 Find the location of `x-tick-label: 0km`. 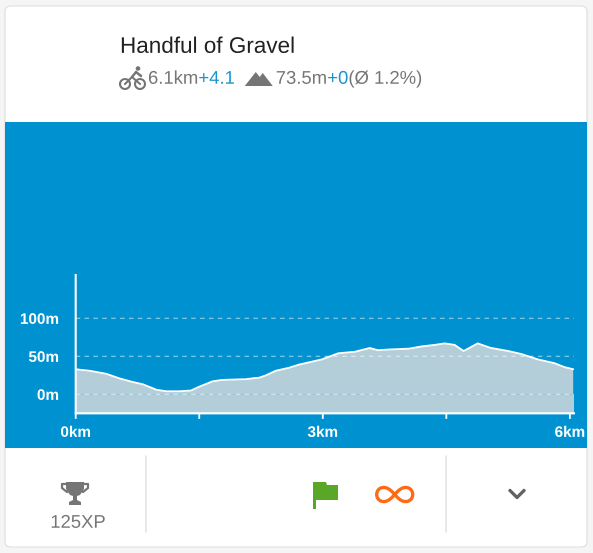

x-tick-label: 0km is located at coordinates (75, 432).